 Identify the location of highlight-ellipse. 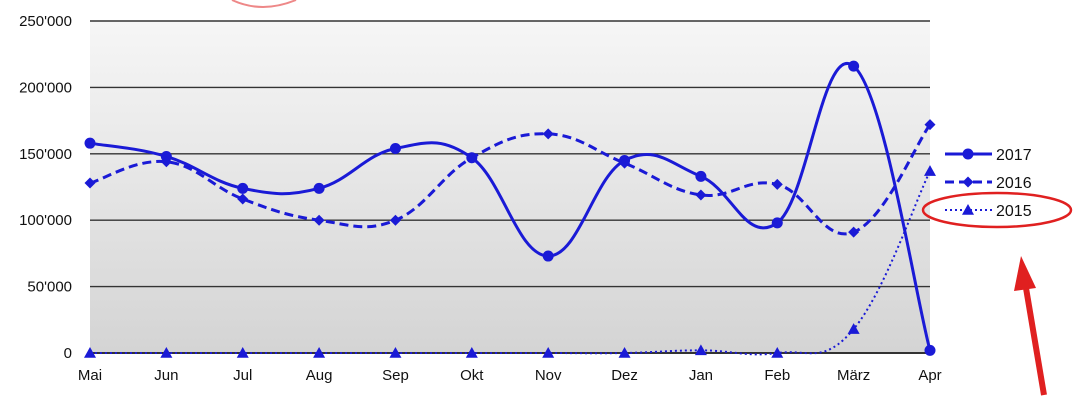
(997, 210).